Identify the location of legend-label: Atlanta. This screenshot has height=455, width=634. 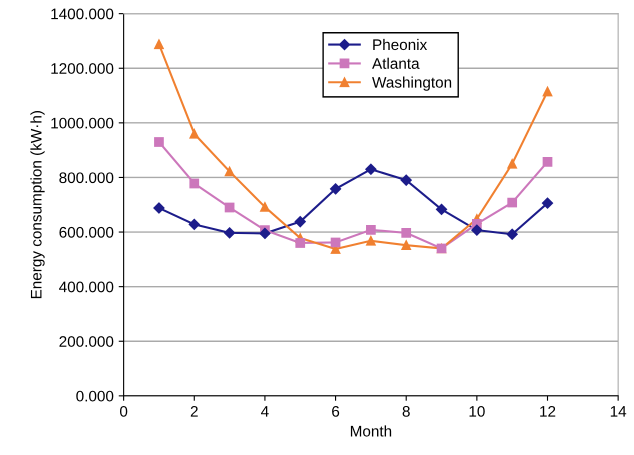
(396, 63).